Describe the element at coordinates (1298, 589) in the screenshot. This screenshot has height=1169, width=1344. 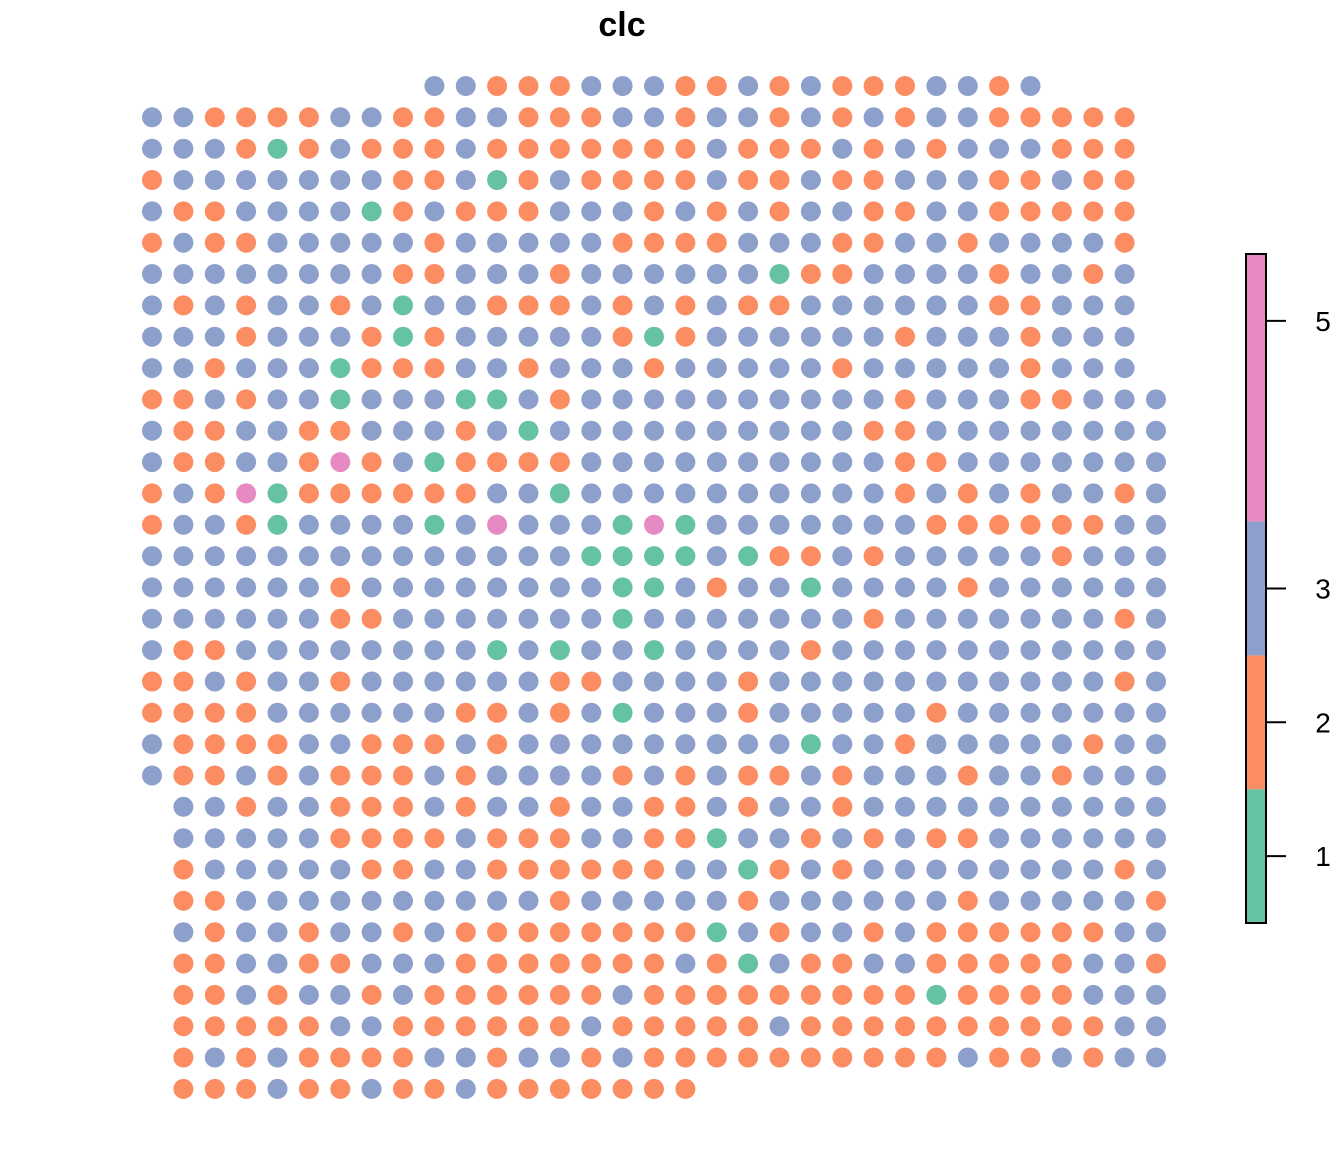
I see `legend-ticks: 1 2 3 5` at that location.